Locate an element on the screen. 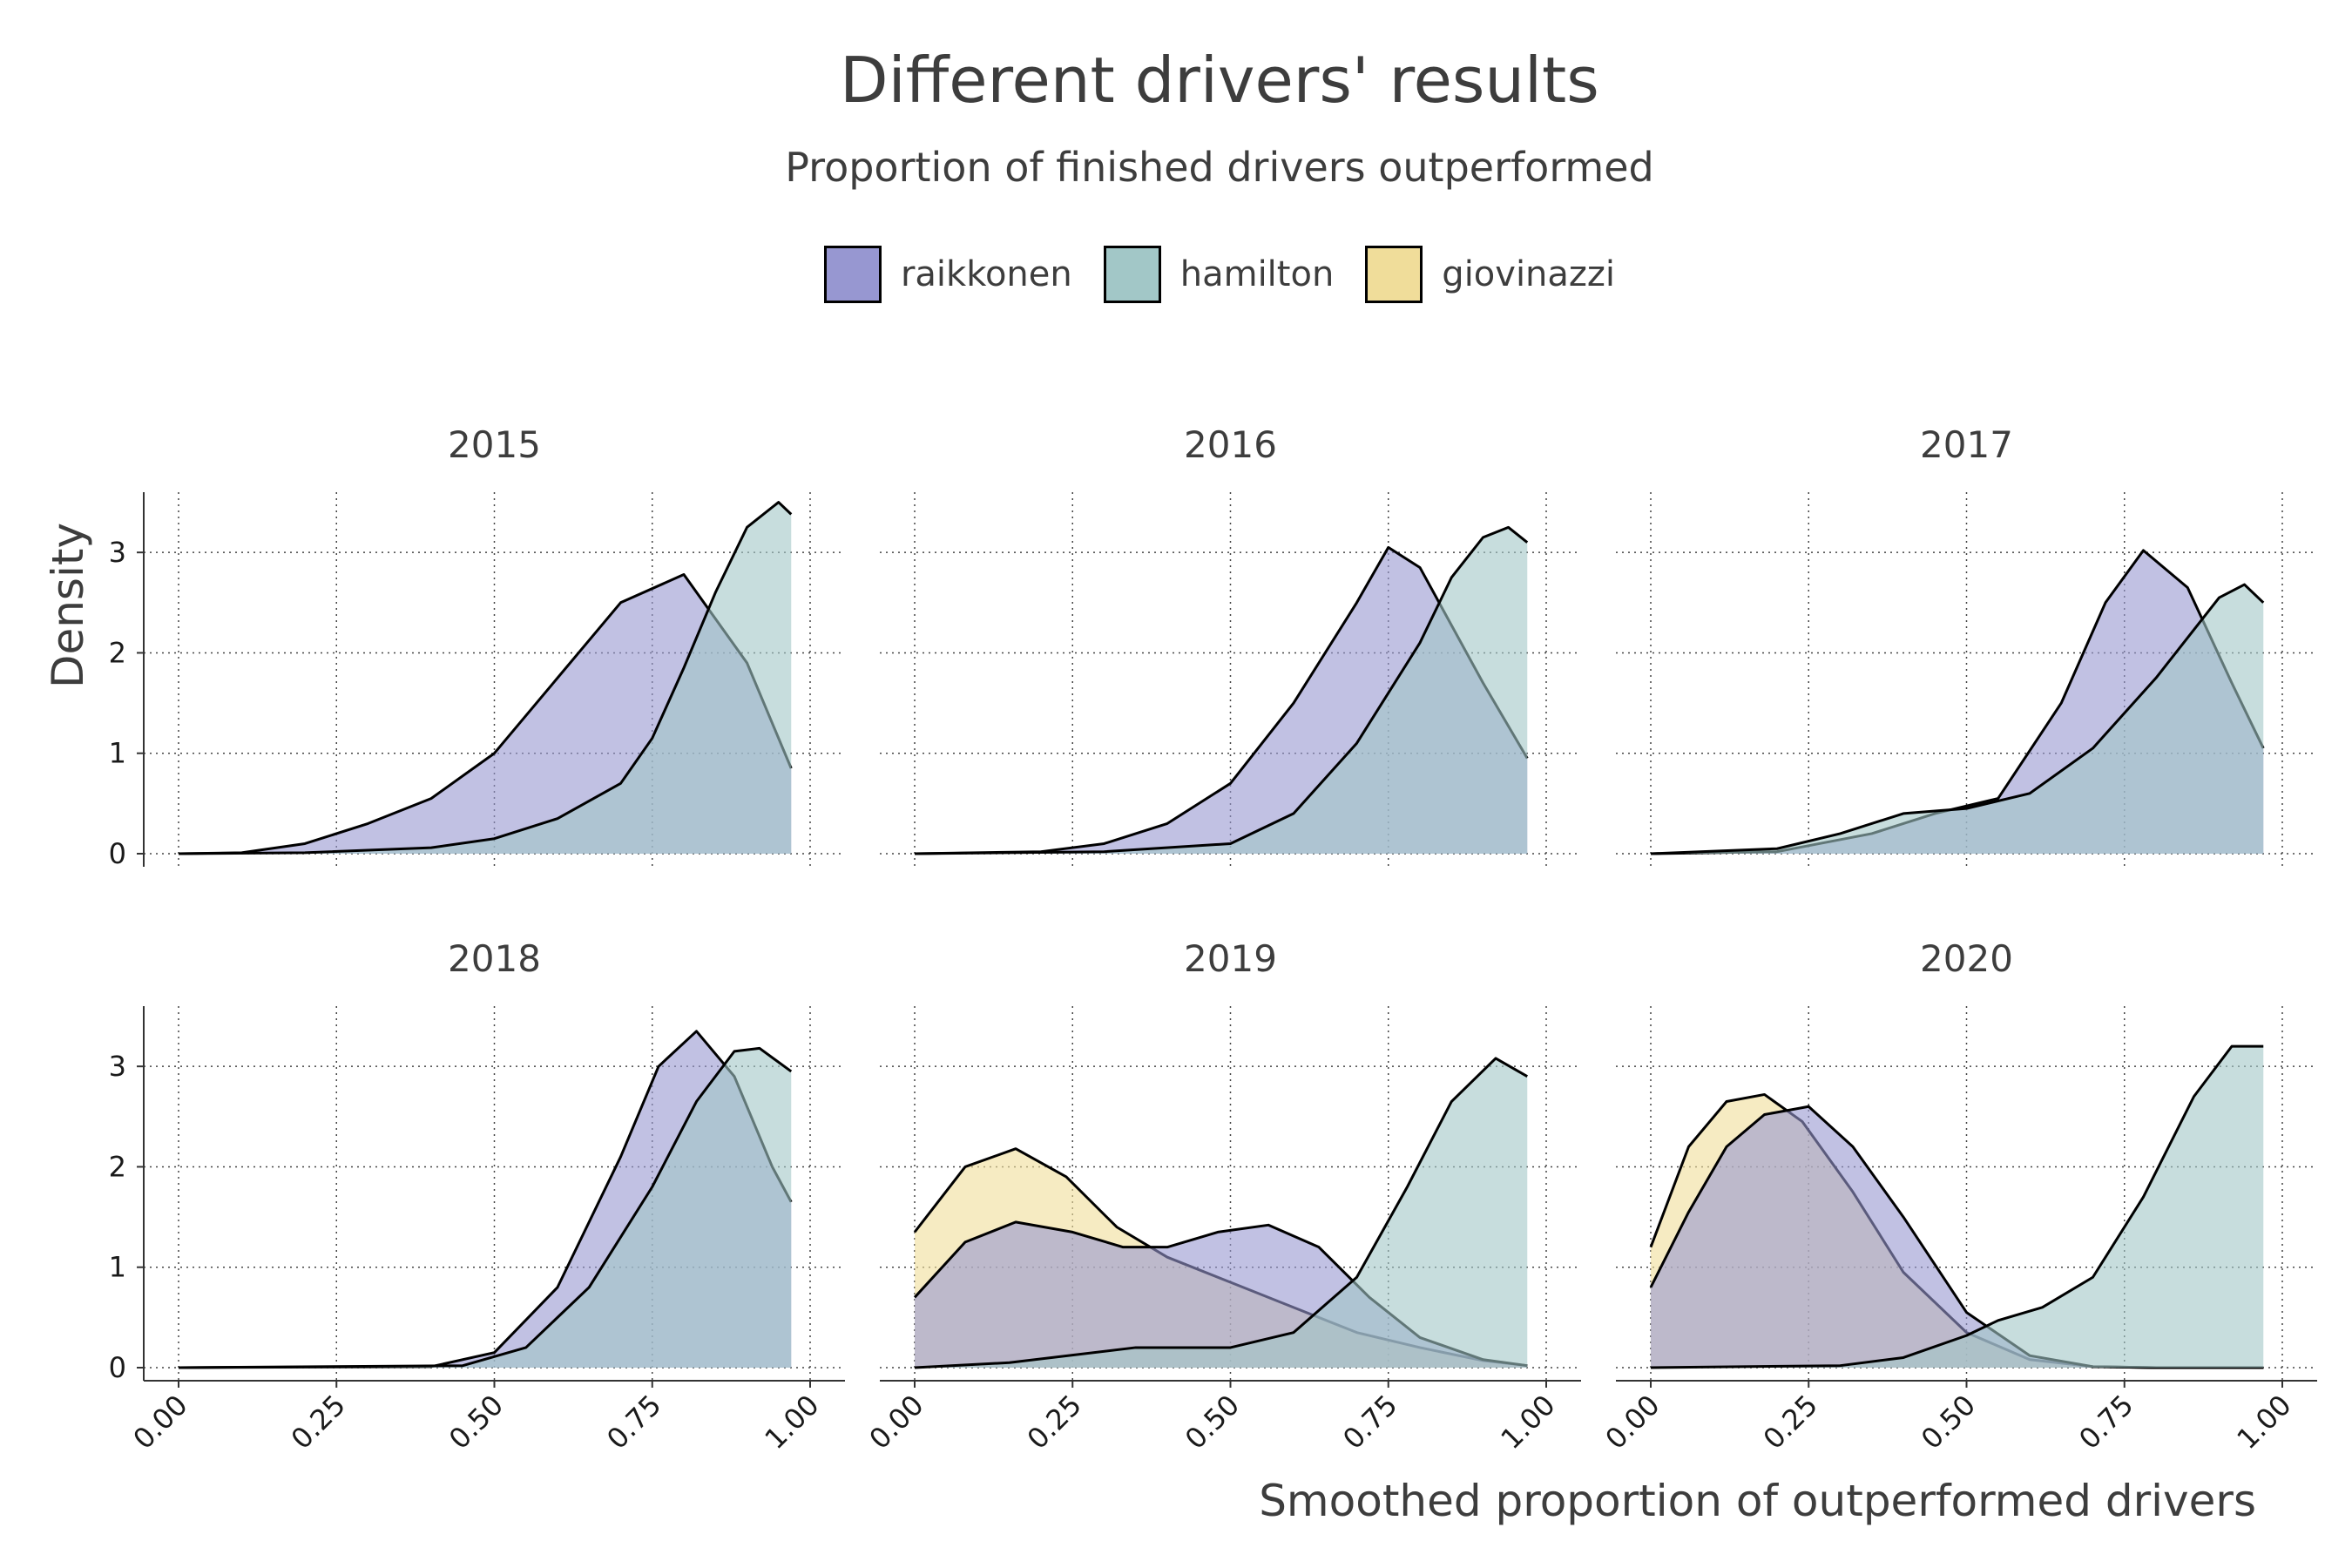 This screenshot has height=1568, width=2352. legend: raikkonen hamilton giovinazzi is located at coordinates (1176, 274).